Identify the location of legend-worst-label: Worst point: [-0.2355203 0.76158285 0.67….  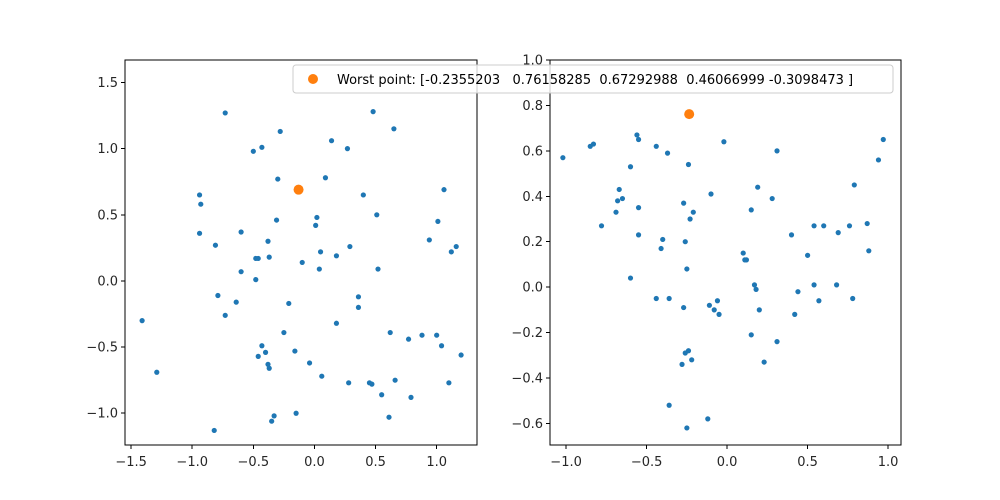
(595, 80).